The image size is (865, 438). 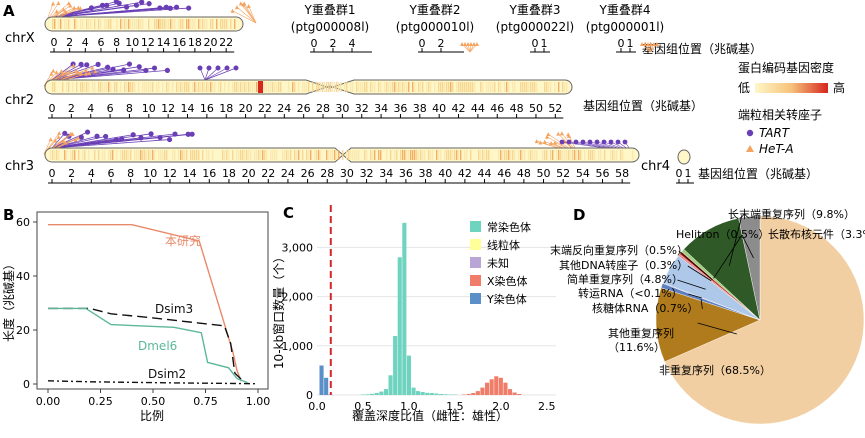 I want to click on y-tick-label-b: 40, so click(x=23, y=276).